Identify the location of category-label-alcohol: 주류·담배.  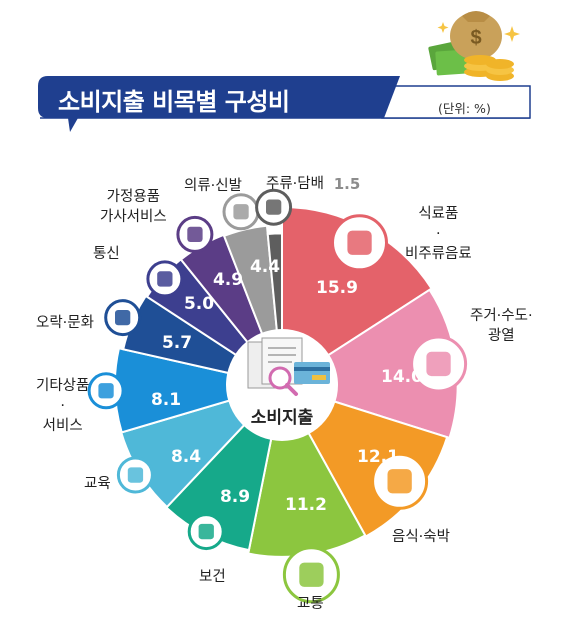
(295, 184).